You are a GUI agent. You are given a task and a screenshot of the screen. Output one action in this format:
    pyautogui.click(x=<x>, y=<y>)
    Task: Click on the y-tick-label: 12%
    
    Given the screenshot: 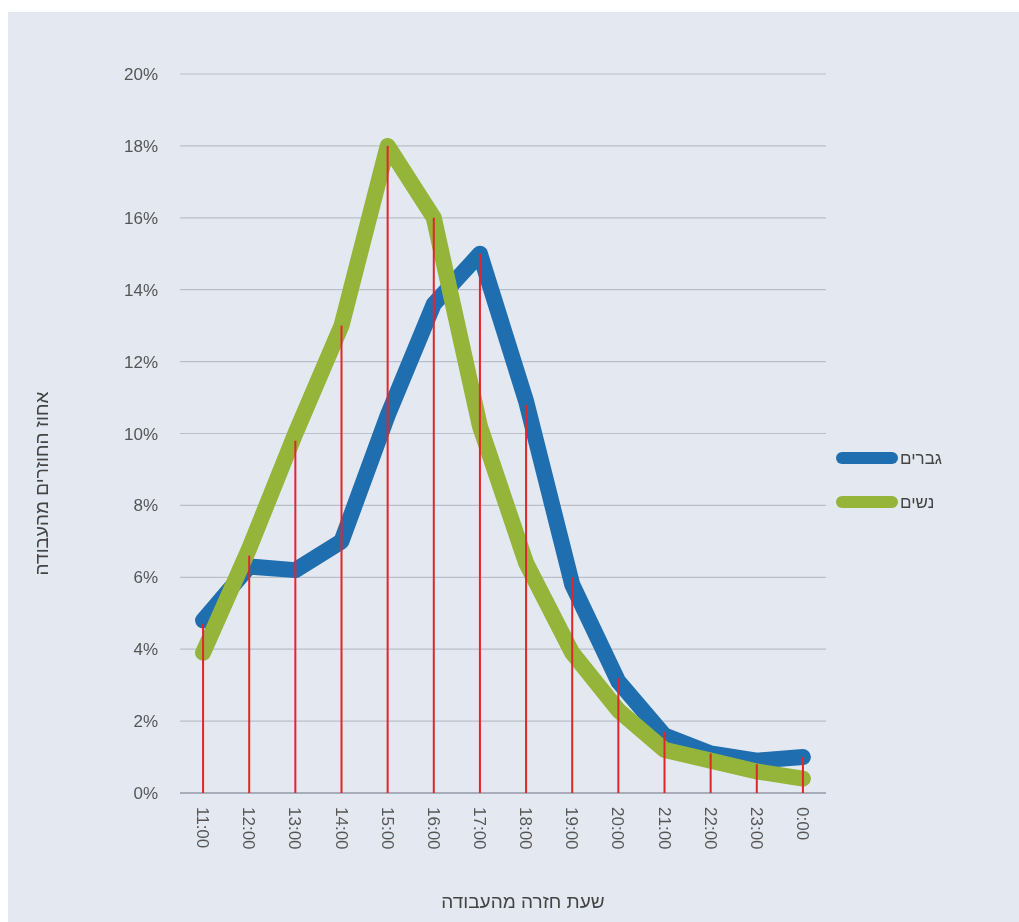 What is the action you would take?
    pyautogui.click(x=140, y=362)
    